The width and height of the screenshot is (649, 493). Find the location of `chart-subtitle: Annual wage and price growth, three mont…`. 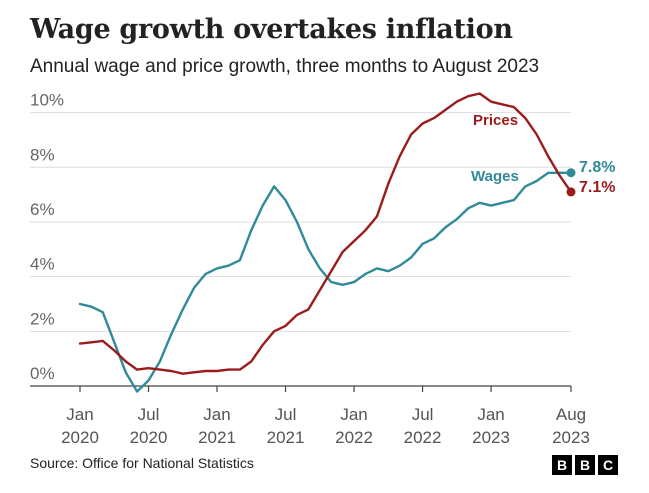

chart-subtitle: Annual wage and price growth, three mont… is located at coordinates (285, 66).